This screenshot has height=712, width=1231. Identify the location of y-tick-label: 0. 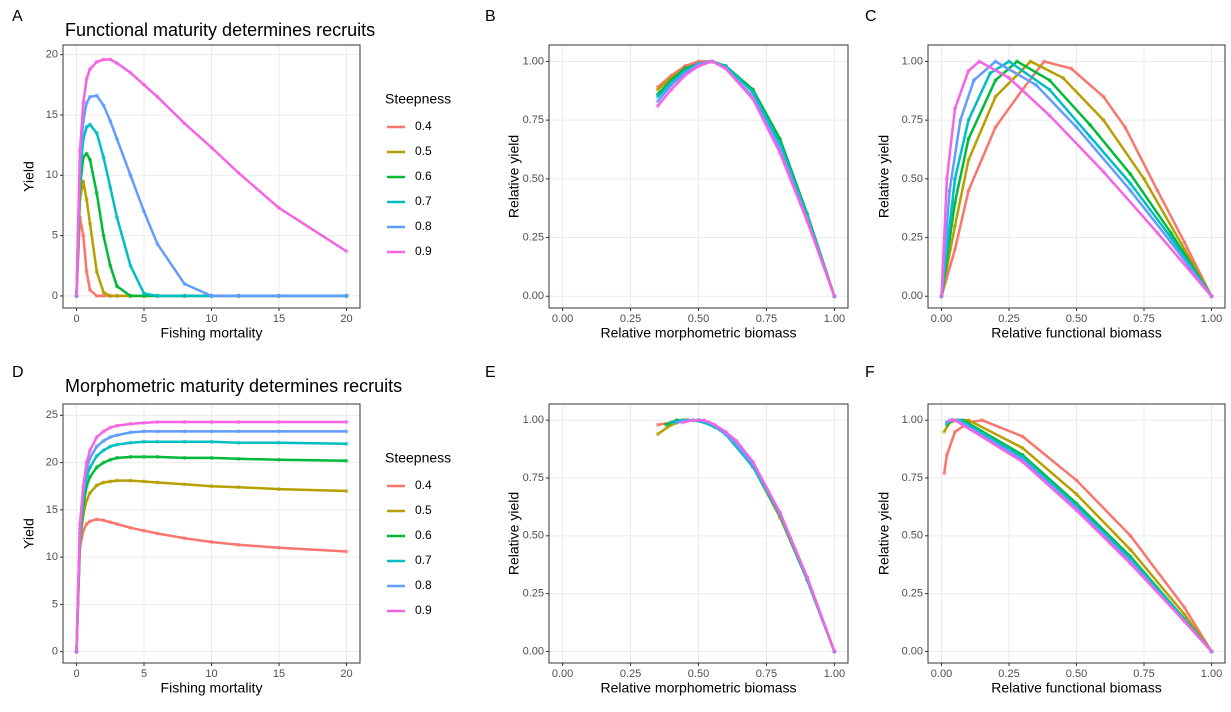
(55, 296).